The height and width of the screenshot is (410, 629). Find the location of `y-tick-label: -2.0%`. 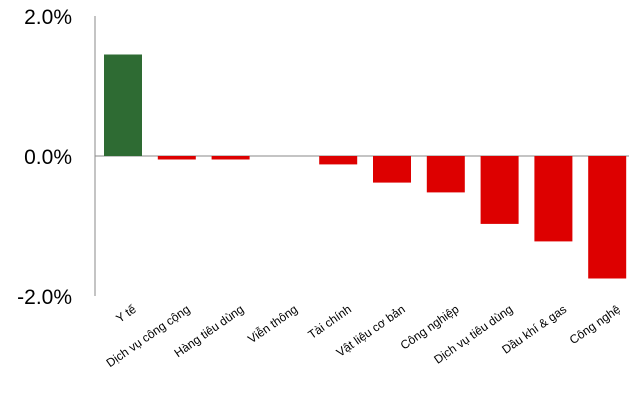

y-tick-label: -2.0% is located at coordinates (44, 297).